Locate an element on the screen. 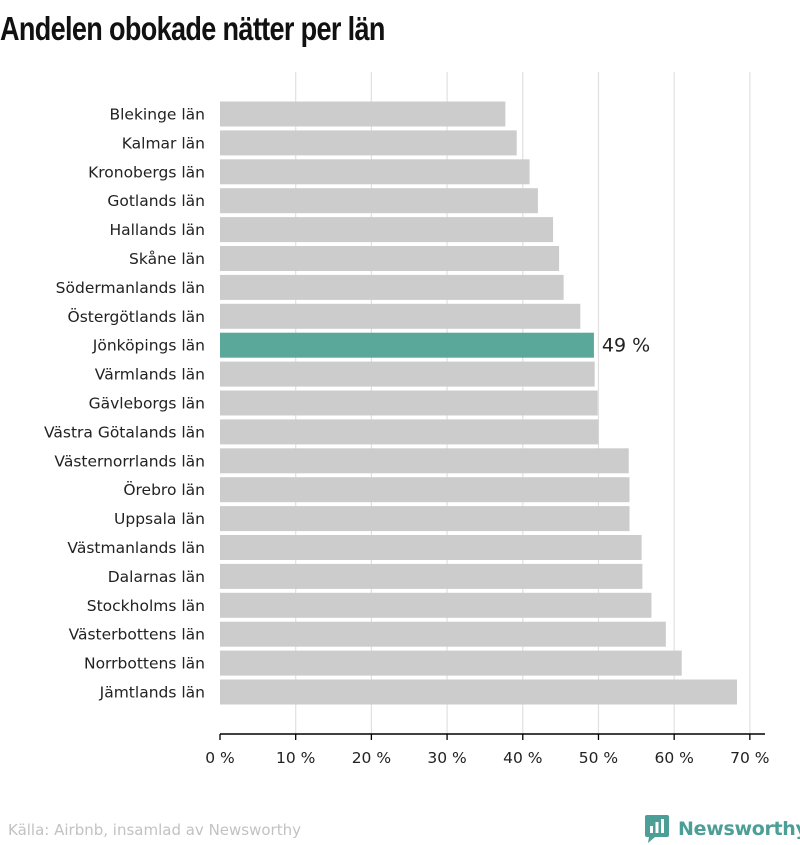 This screenshot has width=800, height=845. category-label: Västra Götalands län is located at coordinates (124, 432).